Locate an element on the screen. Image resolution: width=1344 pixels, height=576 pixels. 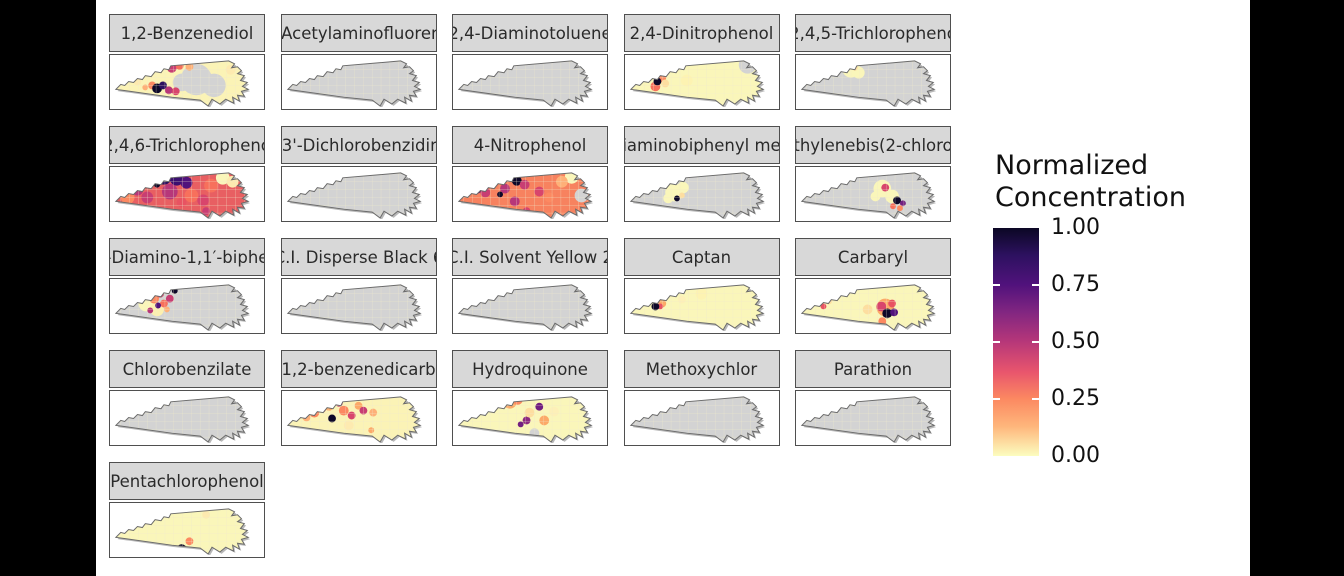
legend-tick-label: 0.75 is located at coordinates (1075, 284).